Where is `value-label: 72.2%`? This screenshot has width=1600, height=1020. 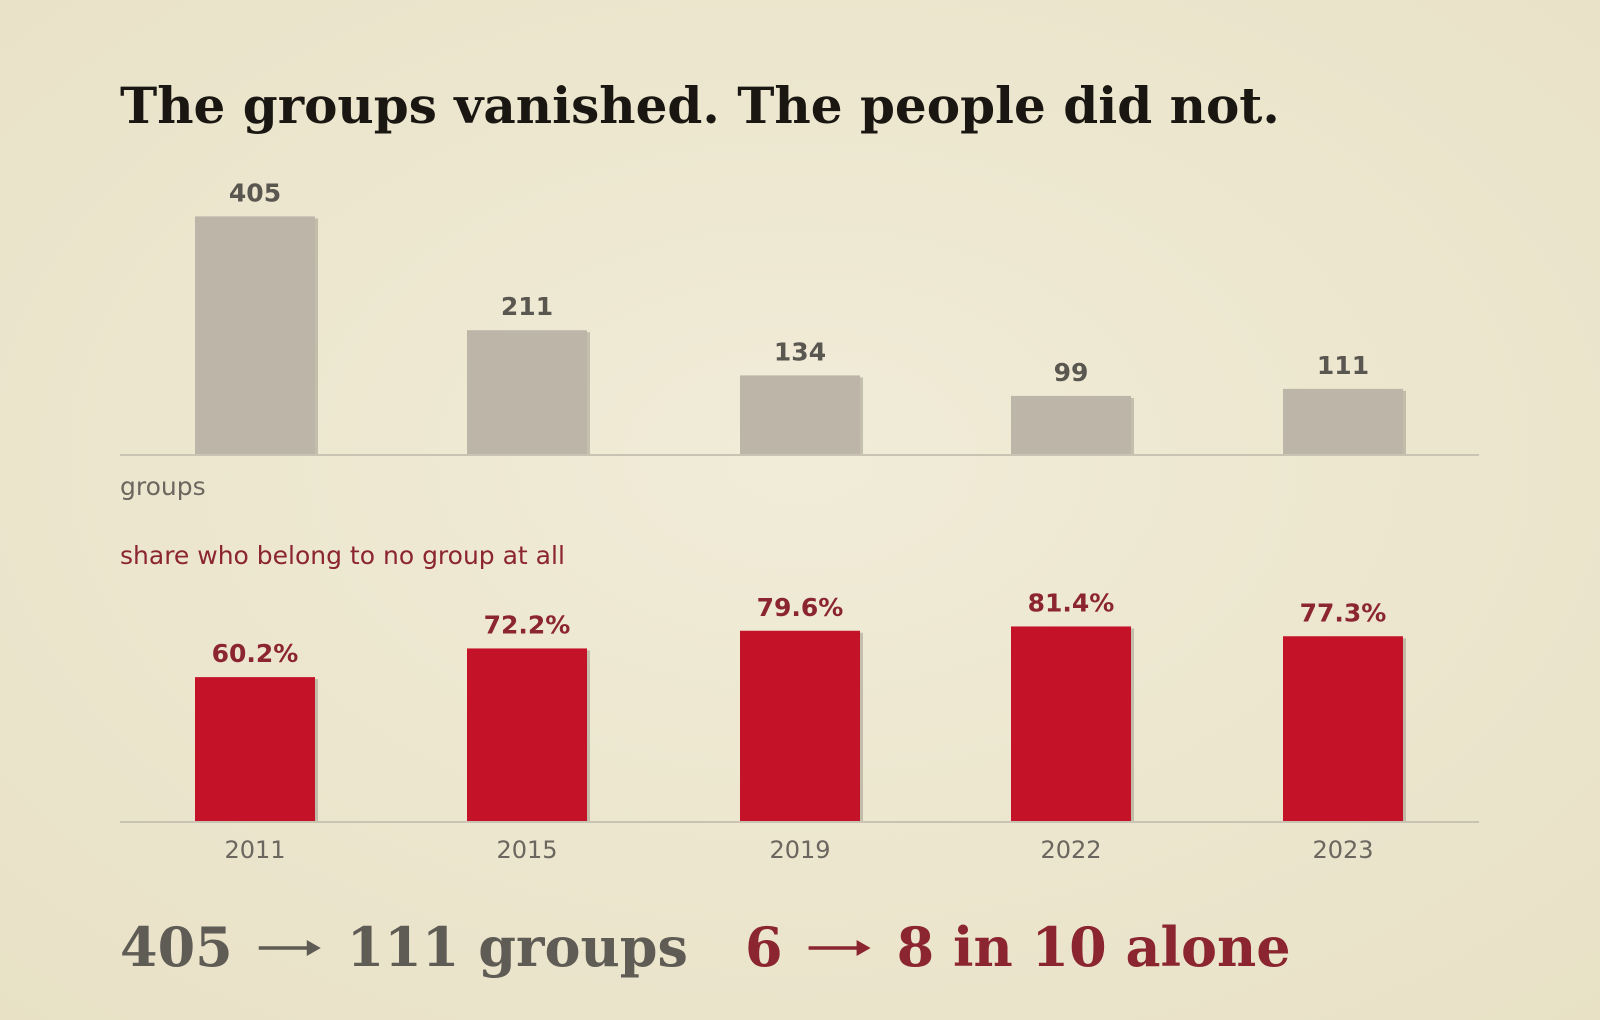 value-label: 72.2% is located at coordinates (527, 624).